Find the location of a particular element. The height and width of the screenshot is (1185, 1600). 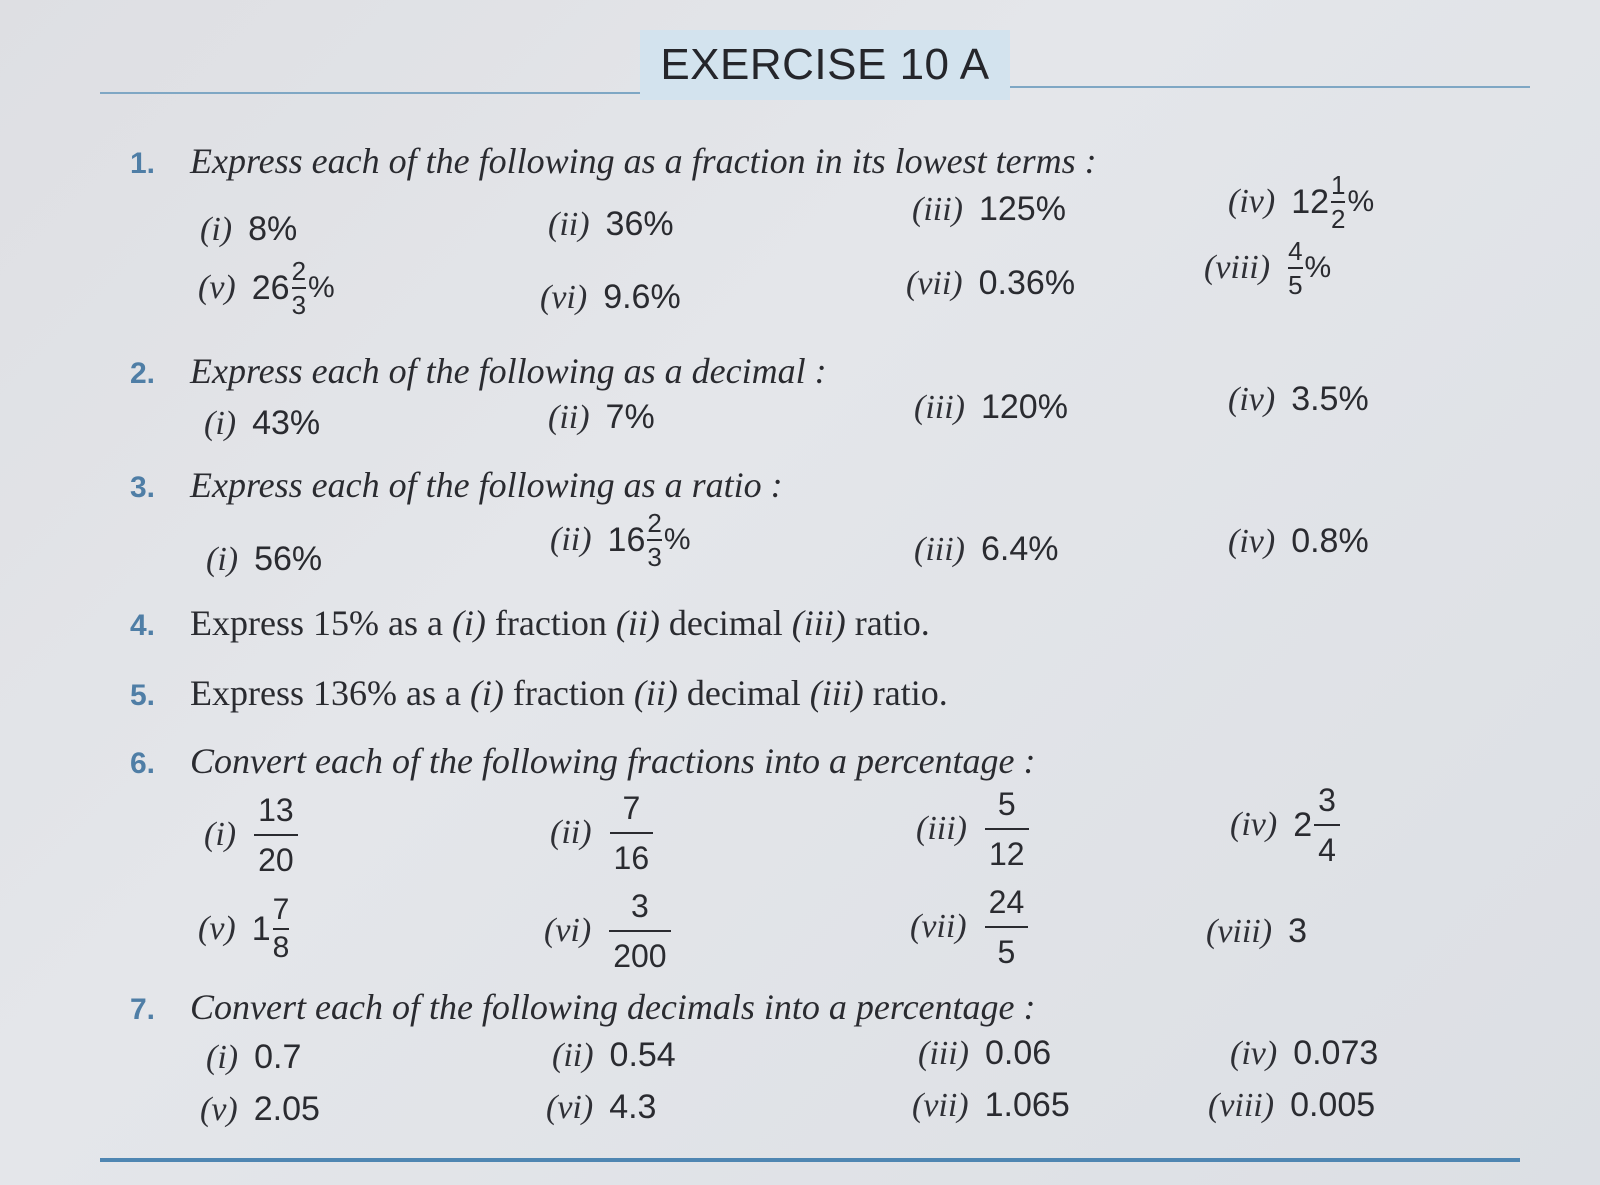

q1-item-2: (ii) 36% is located at coordinates (611, 224).